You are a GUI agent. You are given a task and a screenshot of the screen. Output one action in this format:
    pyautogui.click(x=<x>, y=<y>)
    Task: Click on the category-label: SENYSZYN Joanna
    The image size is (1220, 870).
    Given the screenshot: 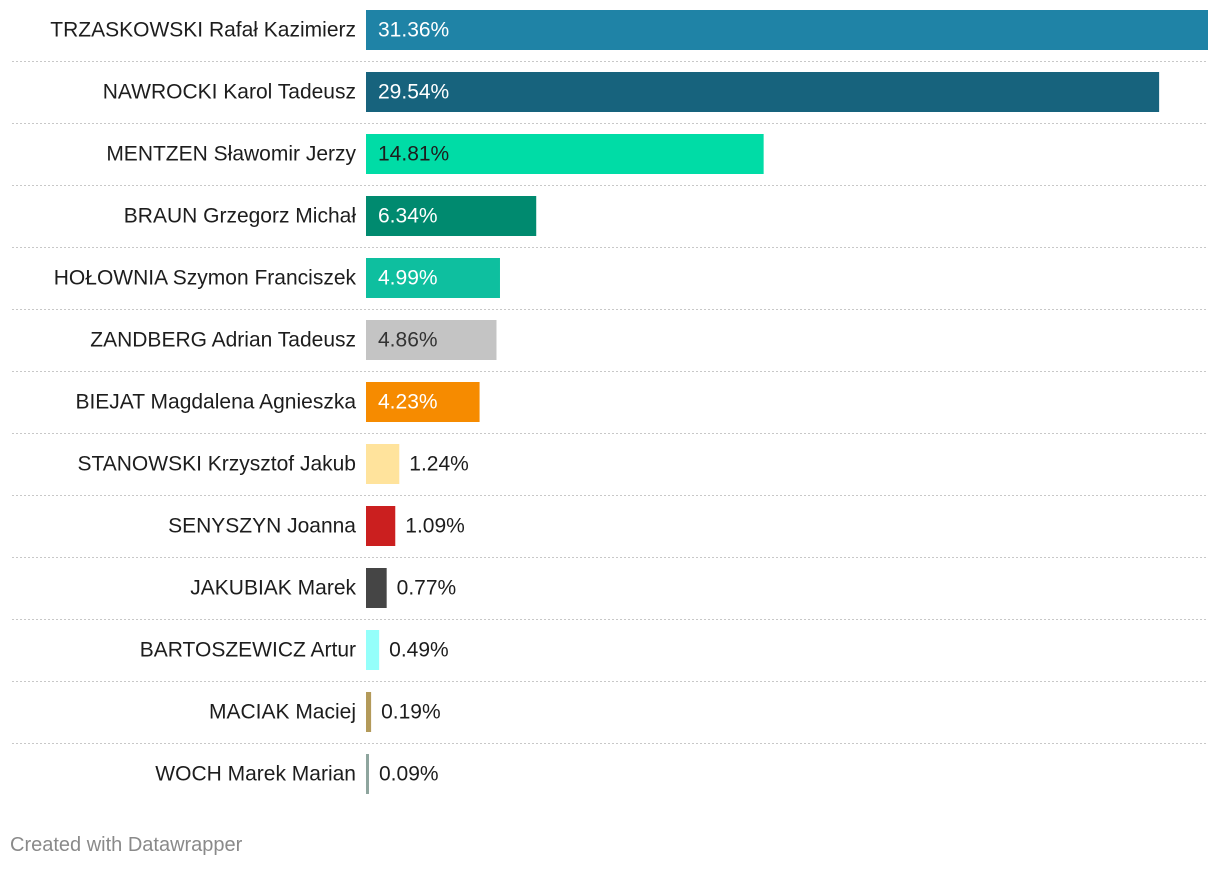 What is the action you would take?
    pyautogui.click(x=262, y=526)
    